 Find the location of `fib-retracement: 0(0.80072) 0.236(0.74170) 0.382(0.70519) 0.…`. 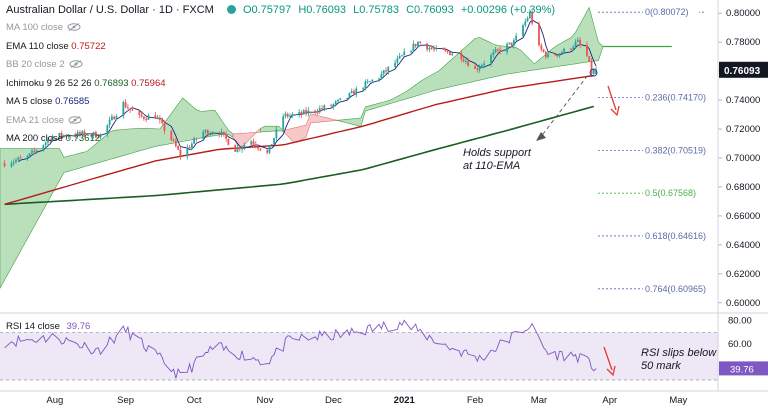

fib-retracement: 0(0.80072) 0.236(0.74170) 0.382(0.70519) 0.… is located at coordinates (659, 150).